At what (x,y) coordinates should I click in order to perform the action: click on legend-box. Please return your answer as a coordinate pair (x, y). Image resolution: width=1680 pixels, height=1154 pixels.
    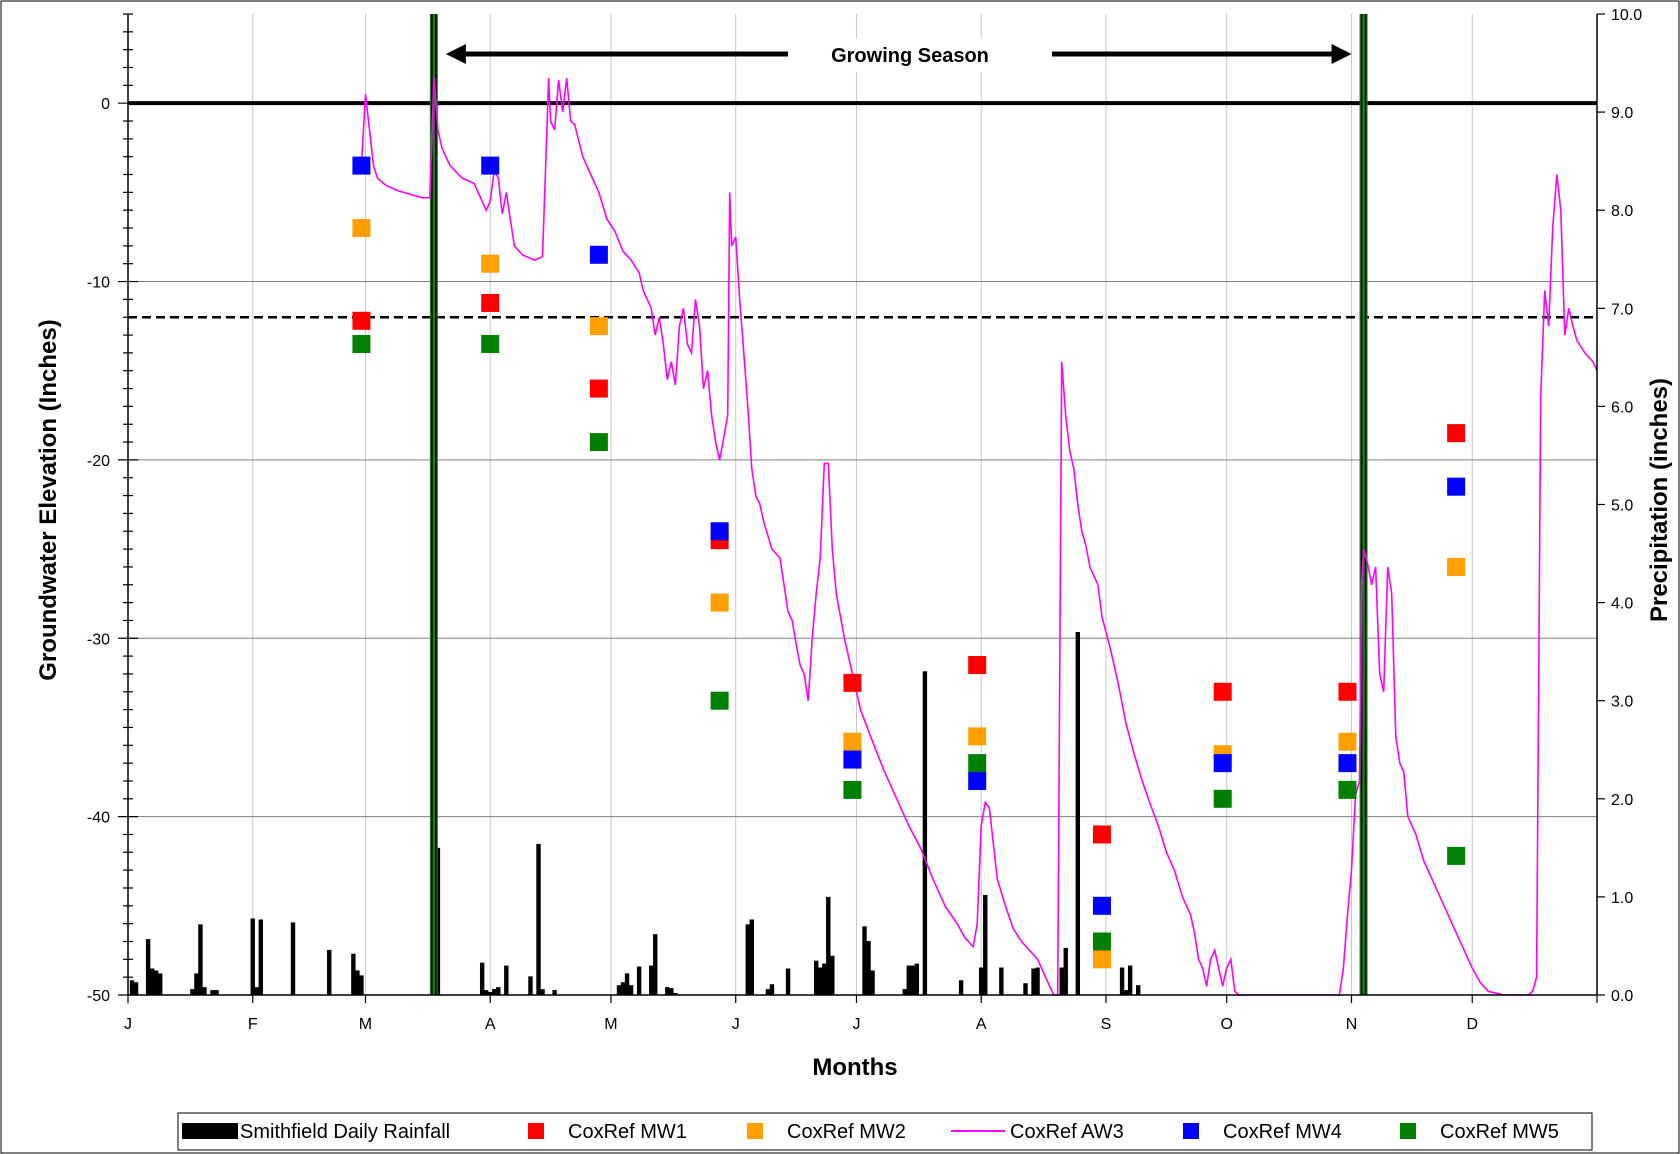
    Looking at the image, I should click on (885, 1131).